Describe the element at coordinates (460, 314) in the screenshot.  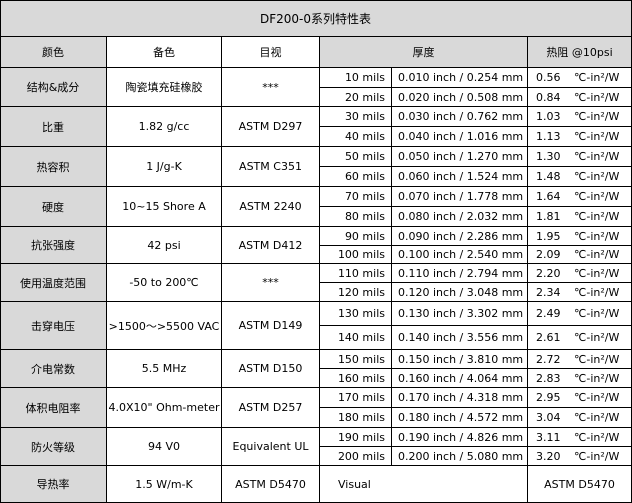
I see `thickness-metric: 0.130 inch / 3.302 mm` at that location.